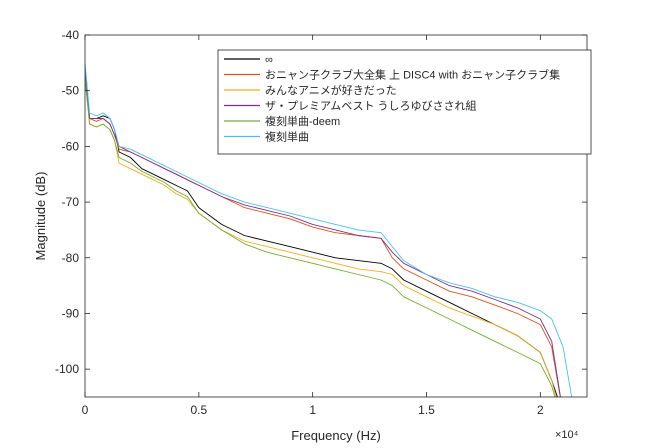 The height and width of the screenshot is (448, 651). What do you see at coordinates (567, 435) in the screenshot?
I see `x-exponent-label: ×10⁴` at bounding box center [567, 435].